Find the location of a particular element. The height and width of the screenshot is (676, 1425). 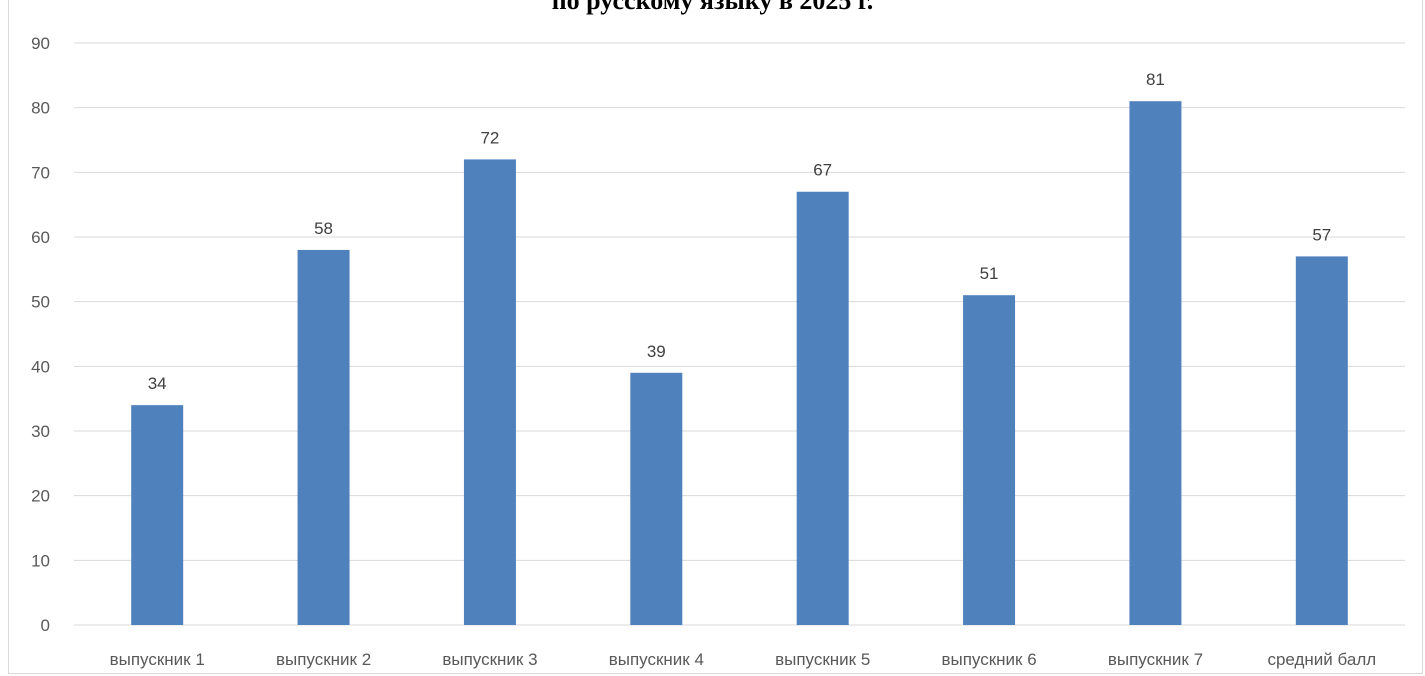

x-category-label: выпускник 5 is located at coordinates (822, 659).